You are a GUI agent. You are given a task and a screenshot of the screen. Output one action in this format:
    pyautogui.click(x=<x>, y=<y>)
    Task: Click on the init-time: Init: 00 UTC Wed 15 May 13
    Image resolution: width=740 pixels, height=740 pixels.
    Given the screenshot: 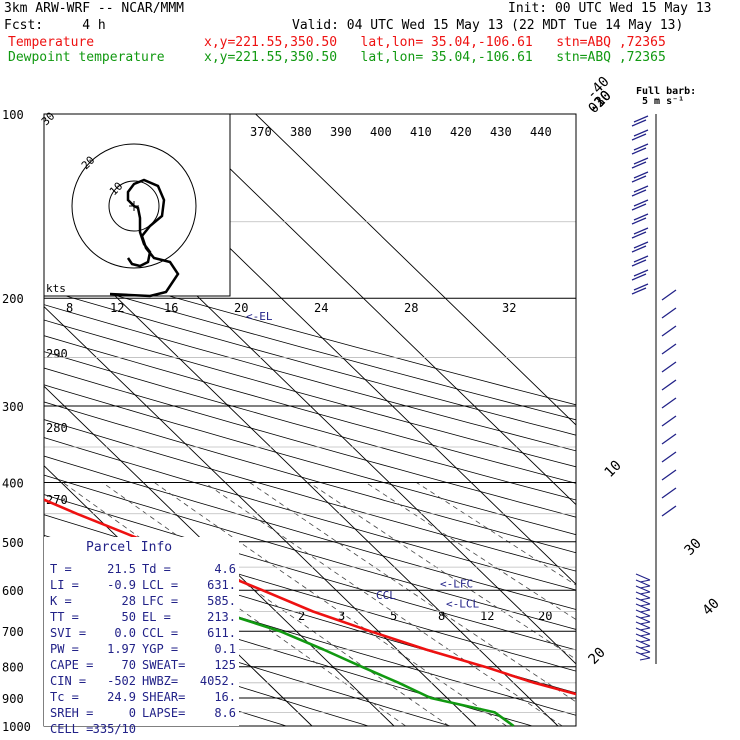 What is the action you would take?
    pyautogui.click(x=610, y=8)
    